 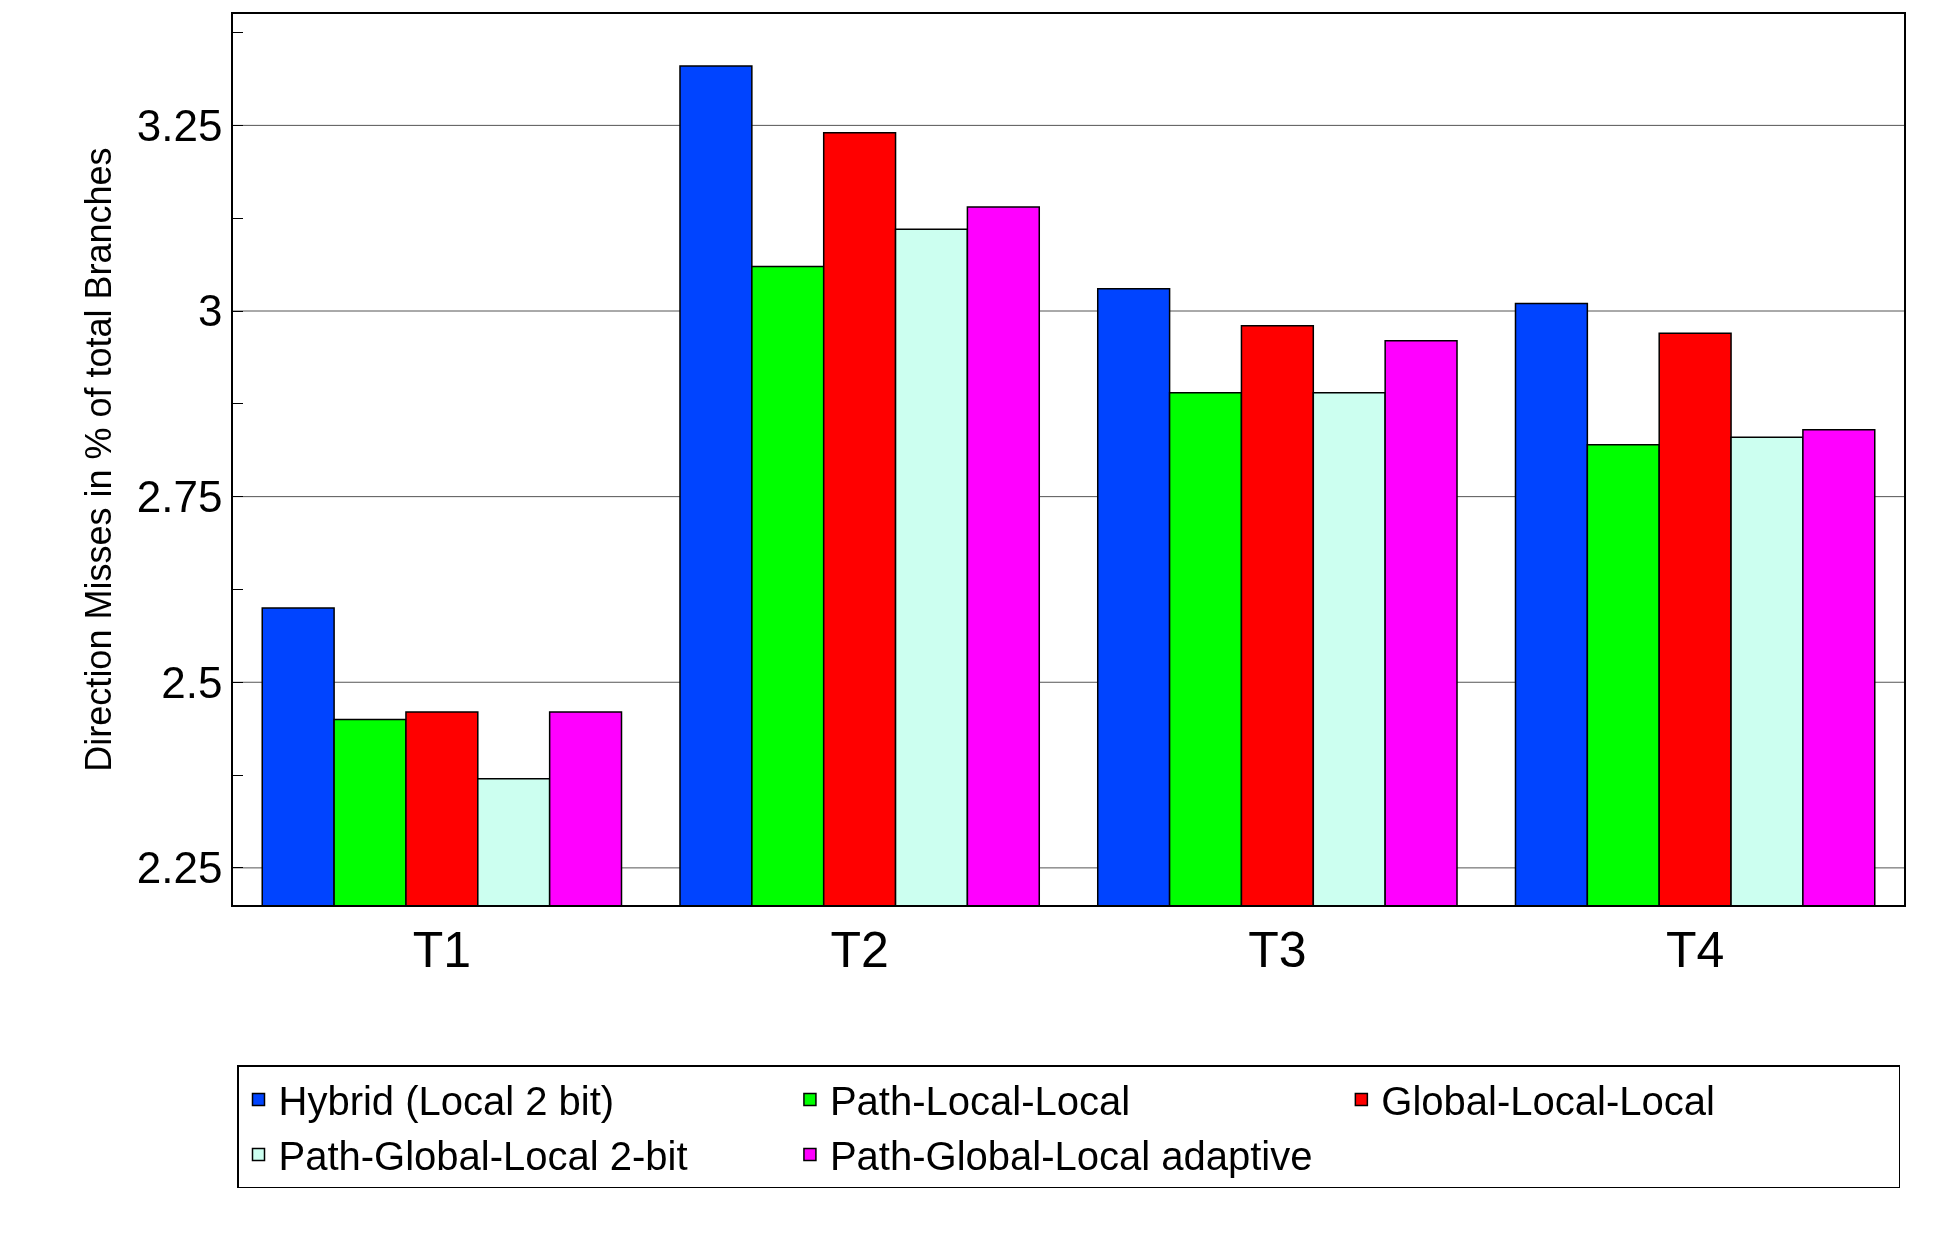 What do you see at coordinates (446, 1100) in the screenshot?
I see `legend-label: Hybrid (Local 2 bit)` at bounding box center [446, 1100].